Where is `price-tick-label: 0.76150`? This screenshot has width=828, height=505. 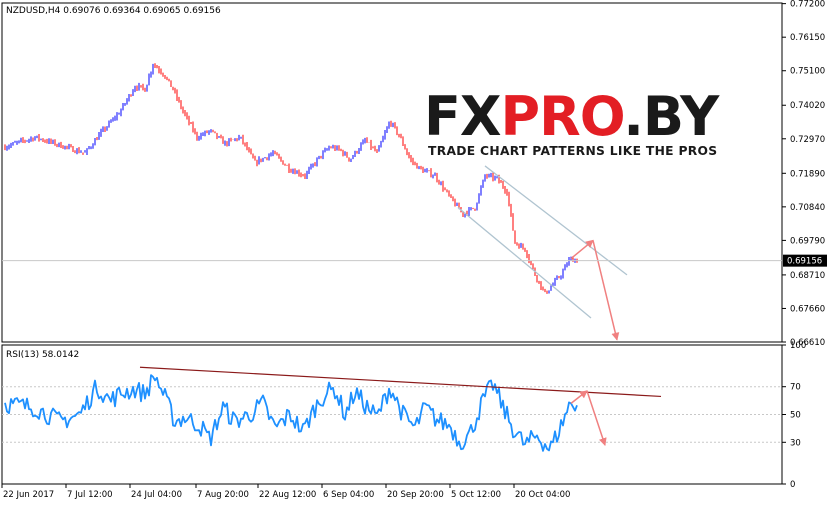 price-tick-label: 0.76150 is located at coordinates (807, 38).